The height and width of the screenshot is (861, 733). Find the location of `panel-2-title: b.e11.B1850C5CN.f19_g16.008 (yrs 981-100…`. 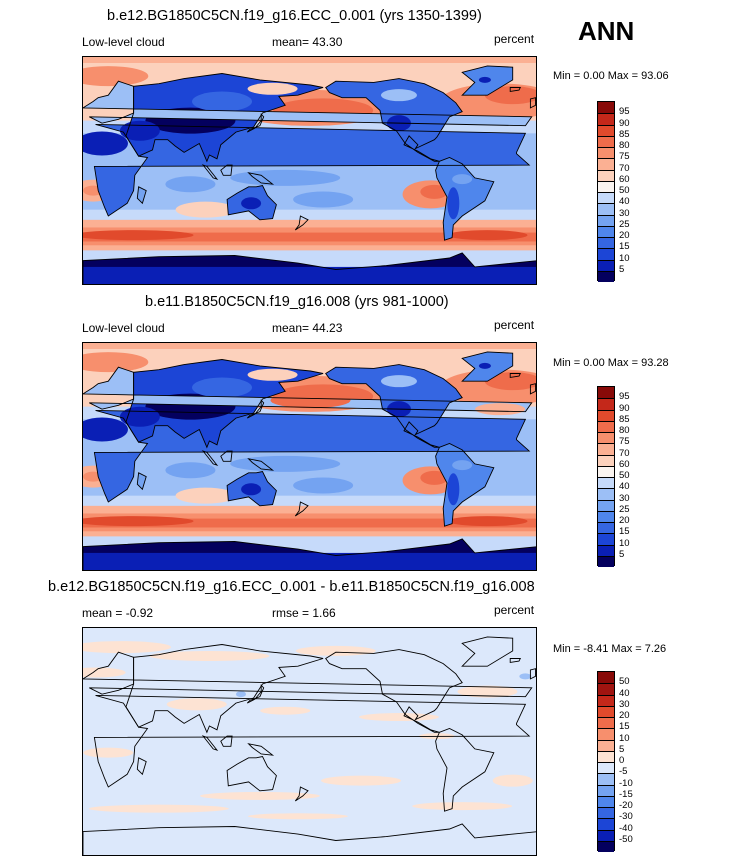

panel-2-title: b.e11.B1850C5CN.f19_g16.008 (yrs 981-100… is located at coordinates (297, 302).